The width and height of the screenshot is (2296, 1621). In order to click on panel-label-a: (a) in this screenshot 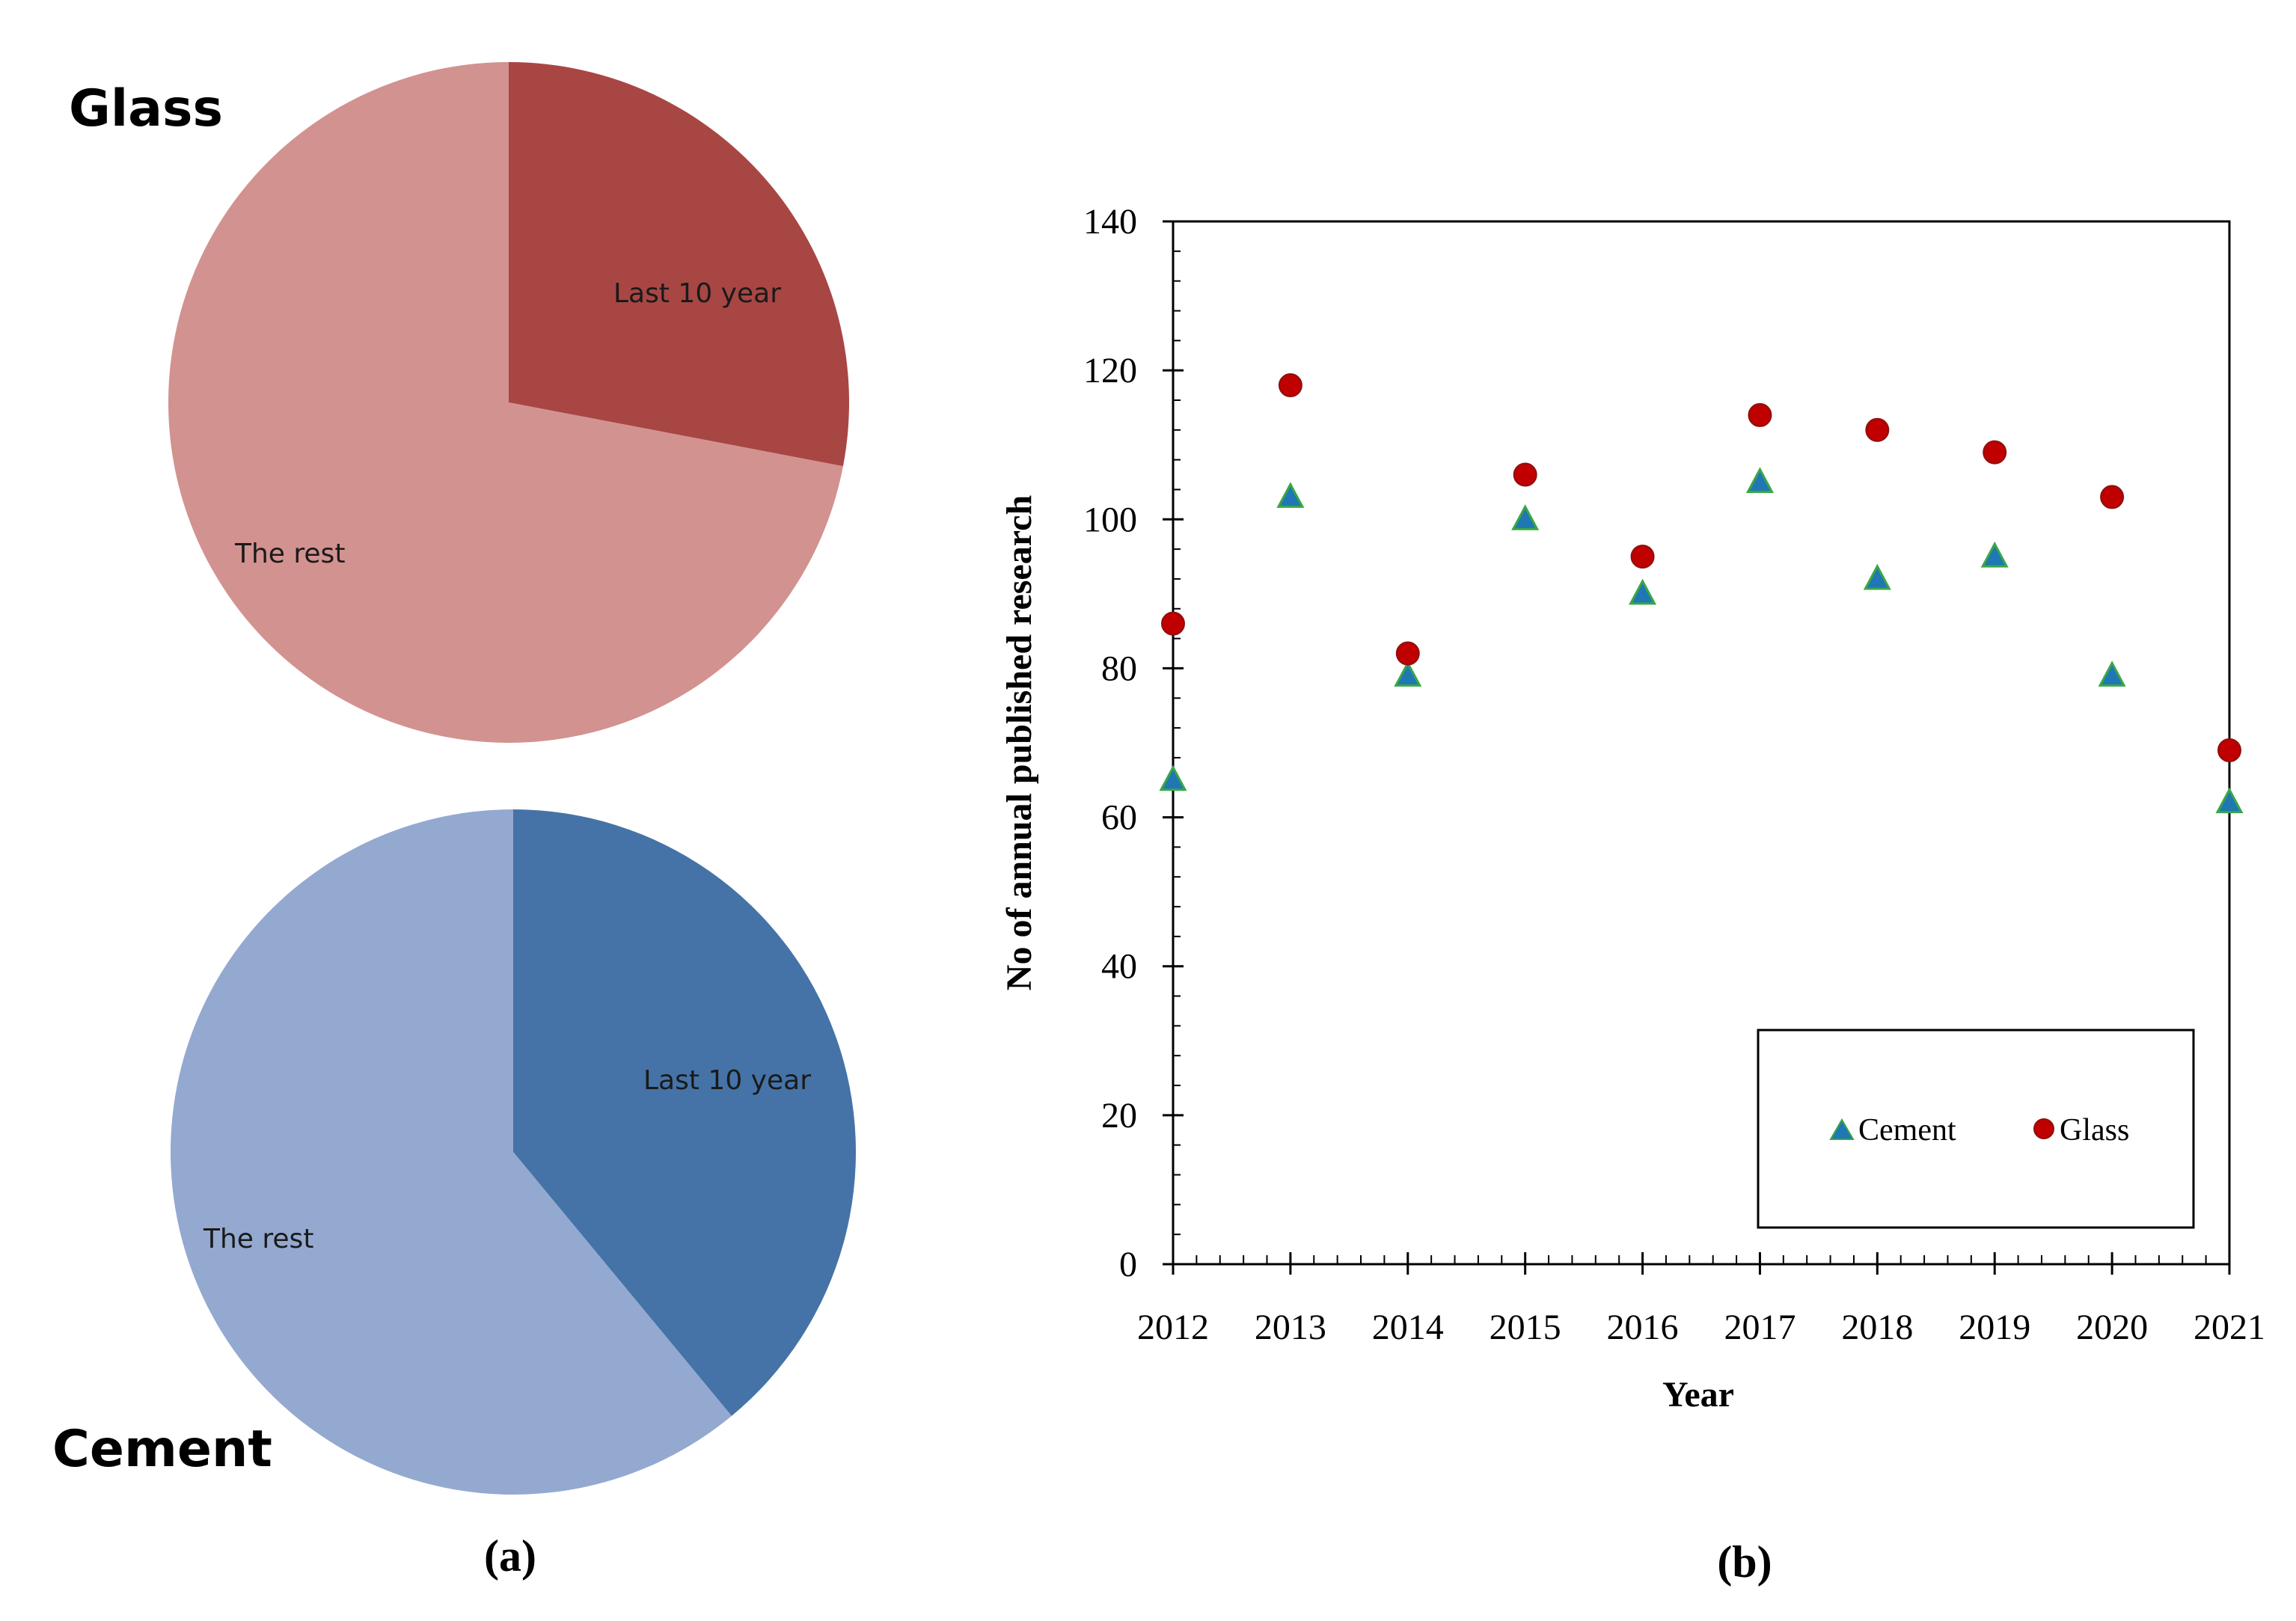, I will do `click(510, 1556)`.